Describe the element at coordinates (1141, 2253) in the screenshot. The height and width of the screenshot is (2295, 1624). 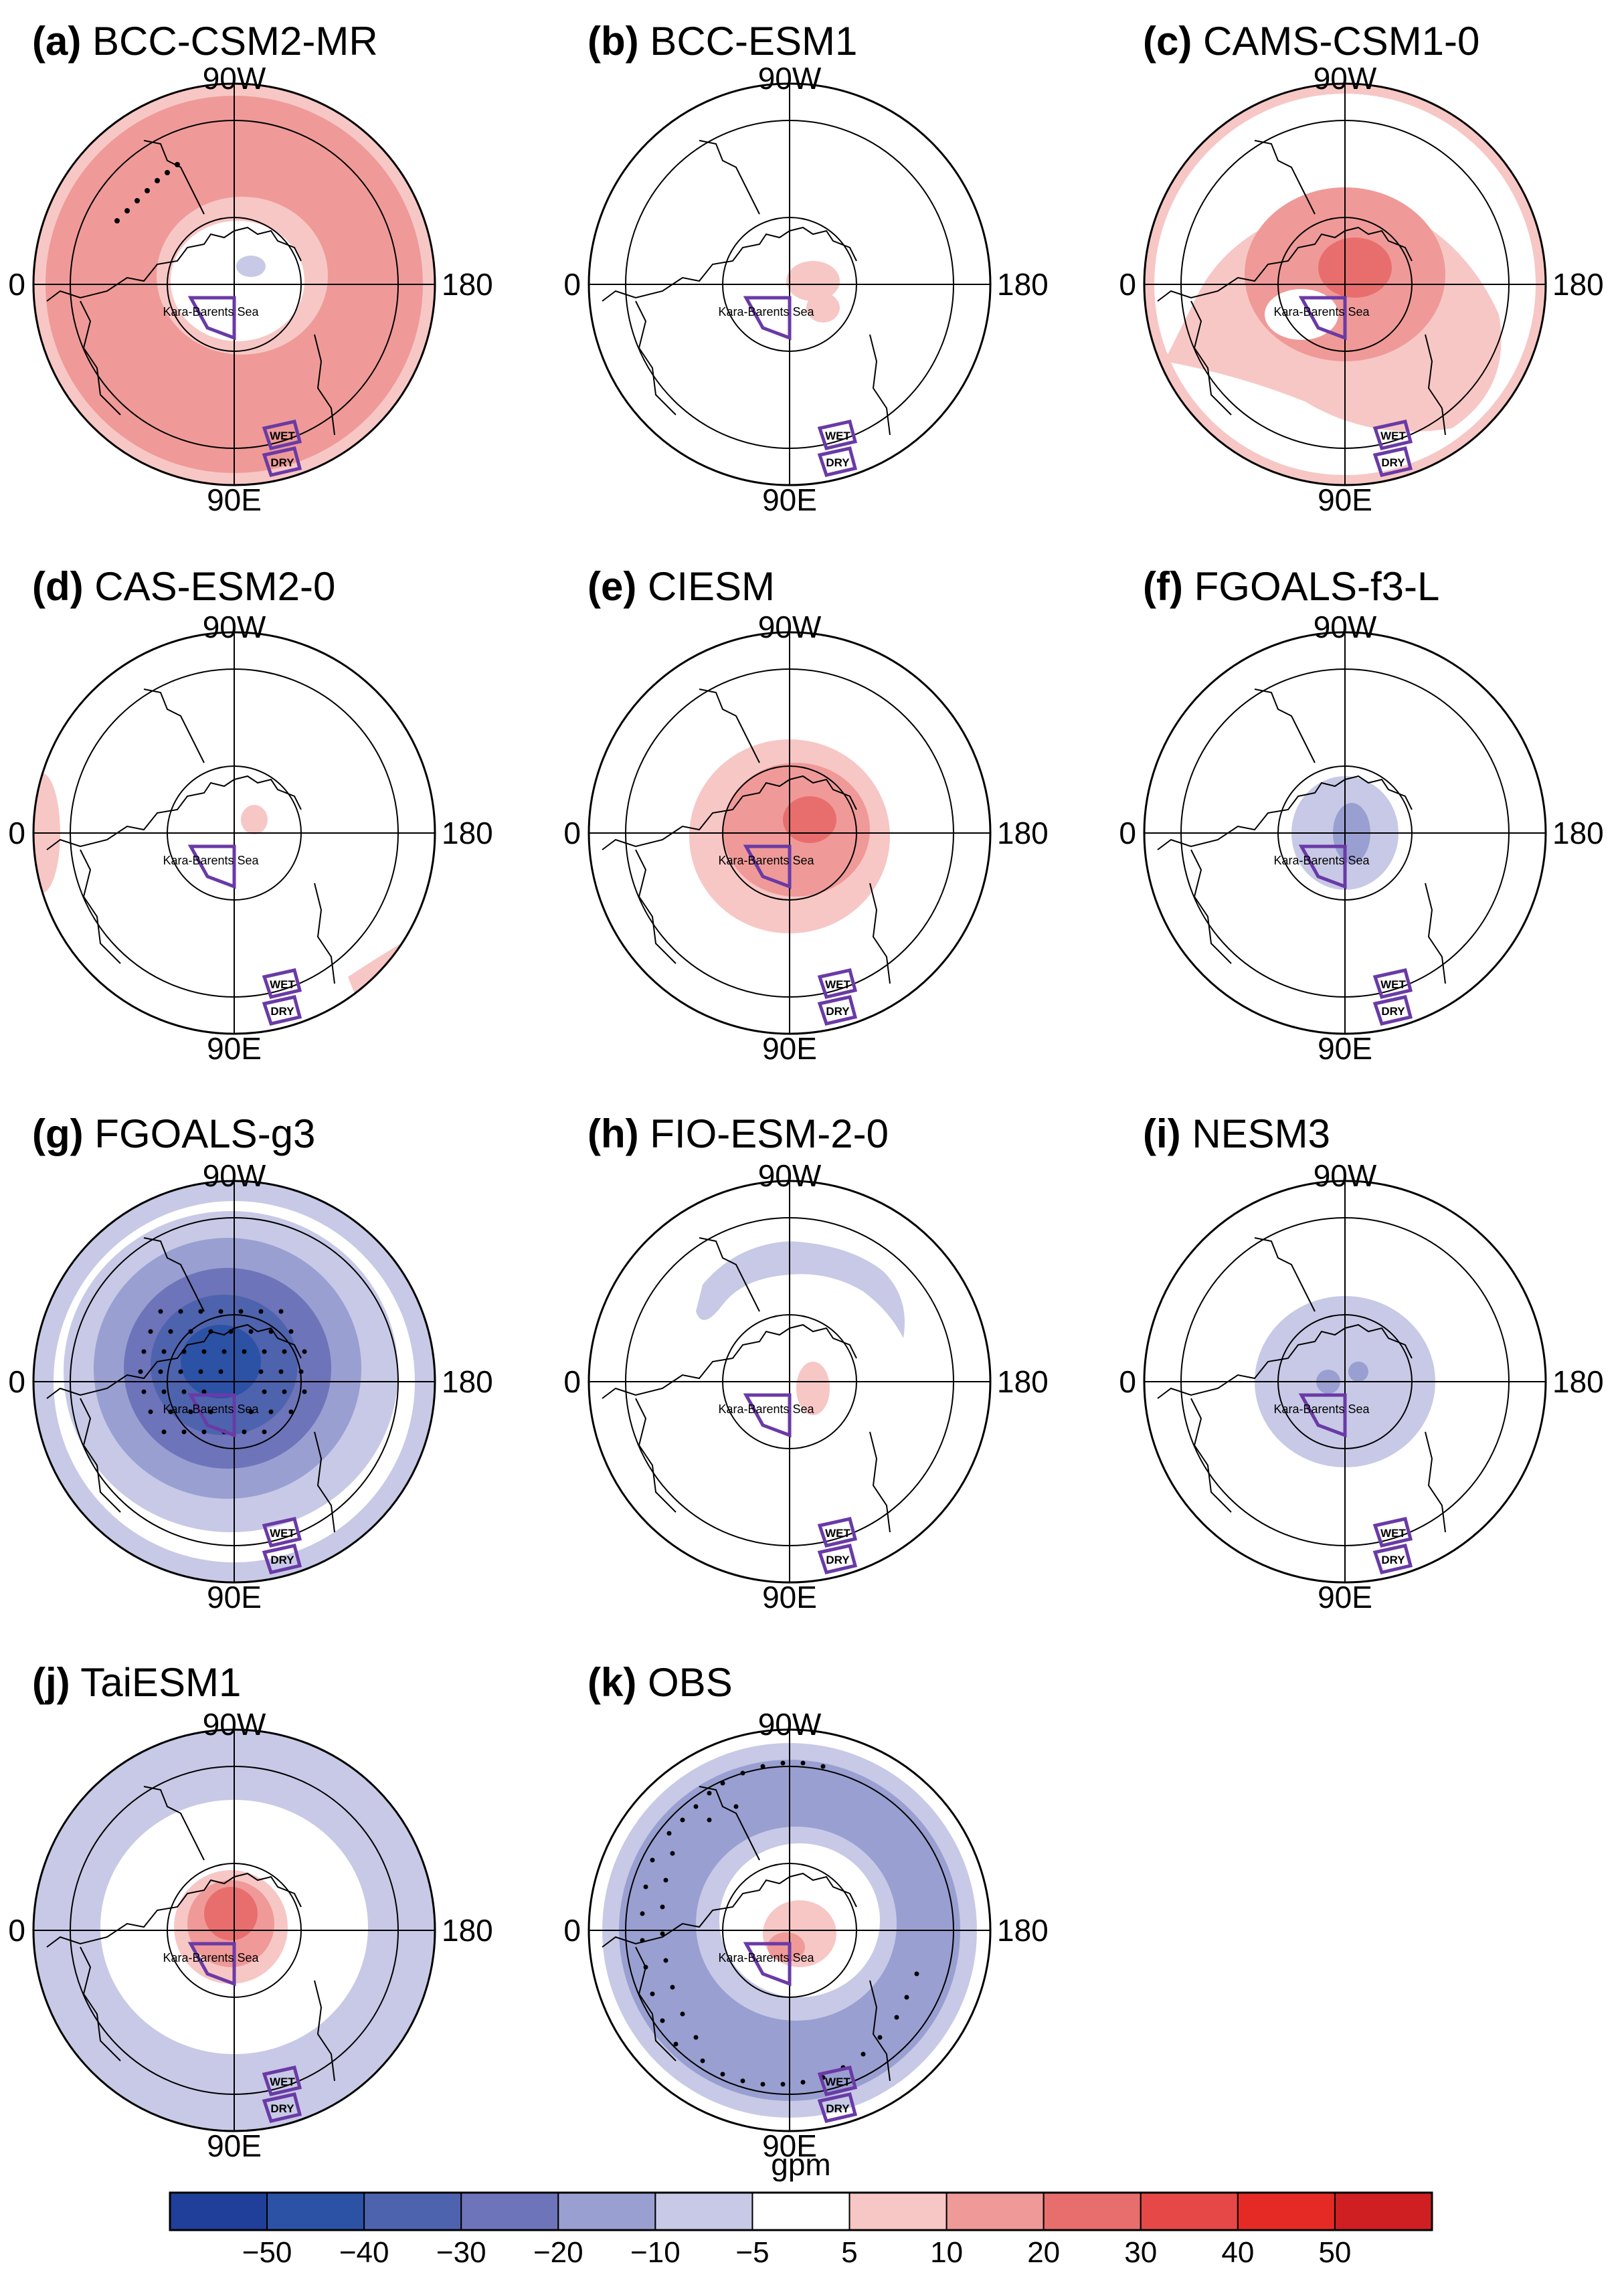
I see `colorbar-tick-label: 30` at that location.